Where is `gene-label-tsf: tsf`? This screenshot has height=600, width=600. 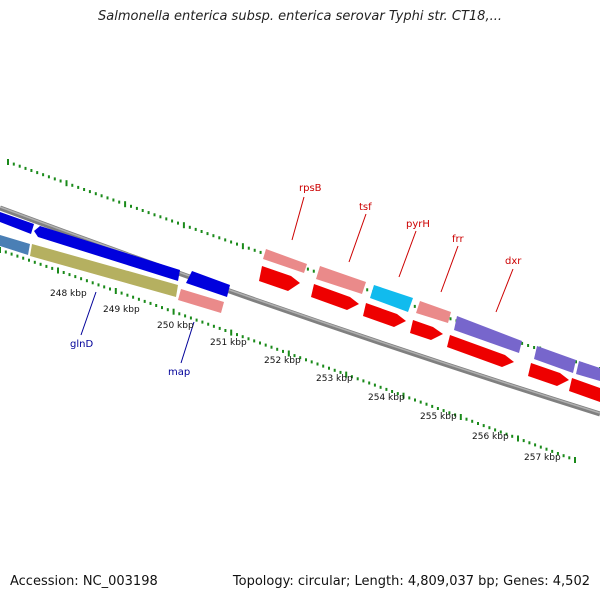 gene-label-tsf: tsf is located at coordinates (365, 207).